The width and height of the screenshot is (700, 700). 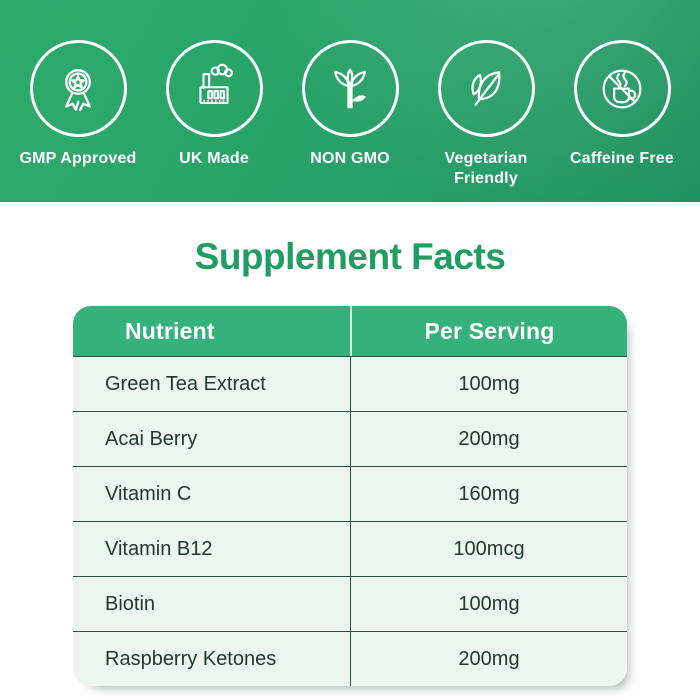 I want to click on badge-non-gmo: NON GMO, so click(x=350, y=101).